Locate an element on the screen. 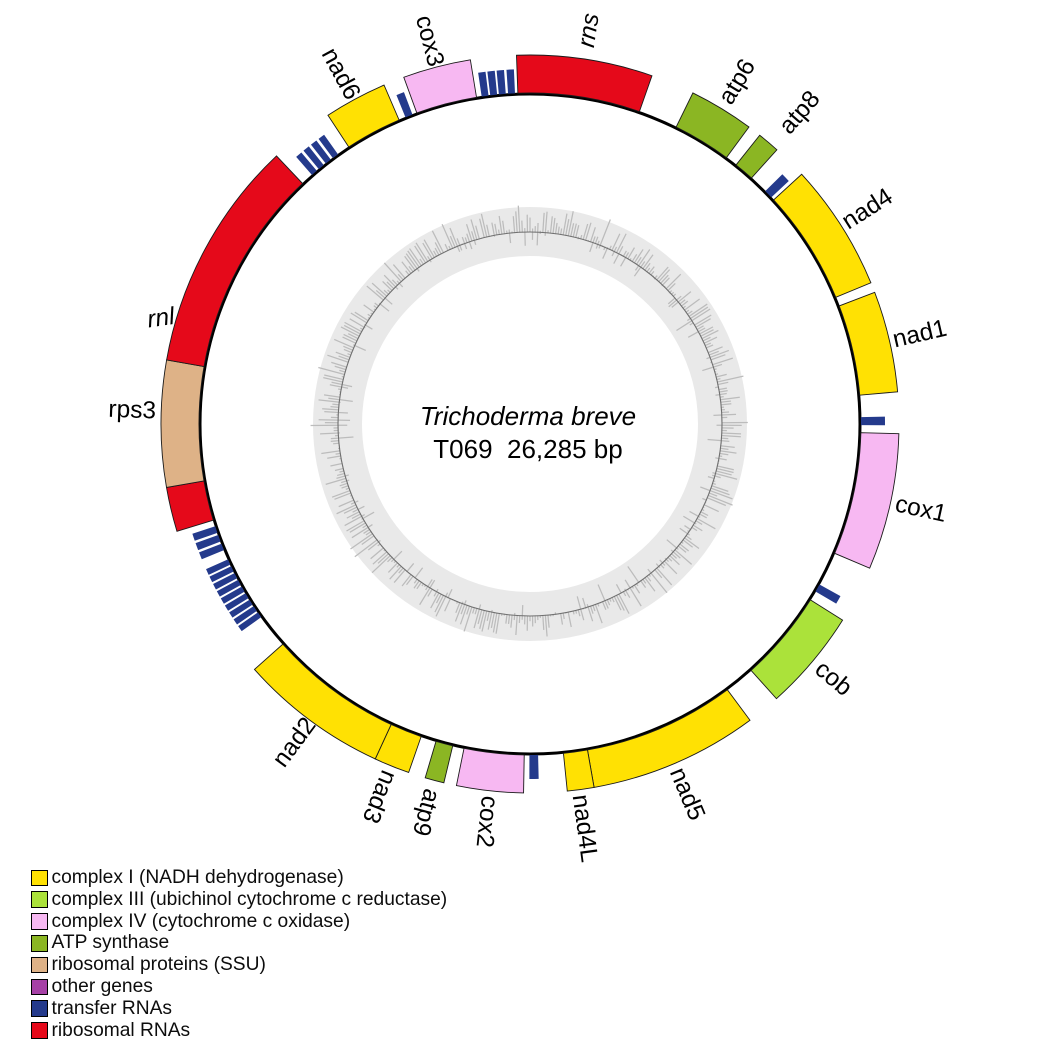 The height and width of the screenshot is (1062, 1062). gene-label-cox2: cox2 is located at coordinates (487, 821).